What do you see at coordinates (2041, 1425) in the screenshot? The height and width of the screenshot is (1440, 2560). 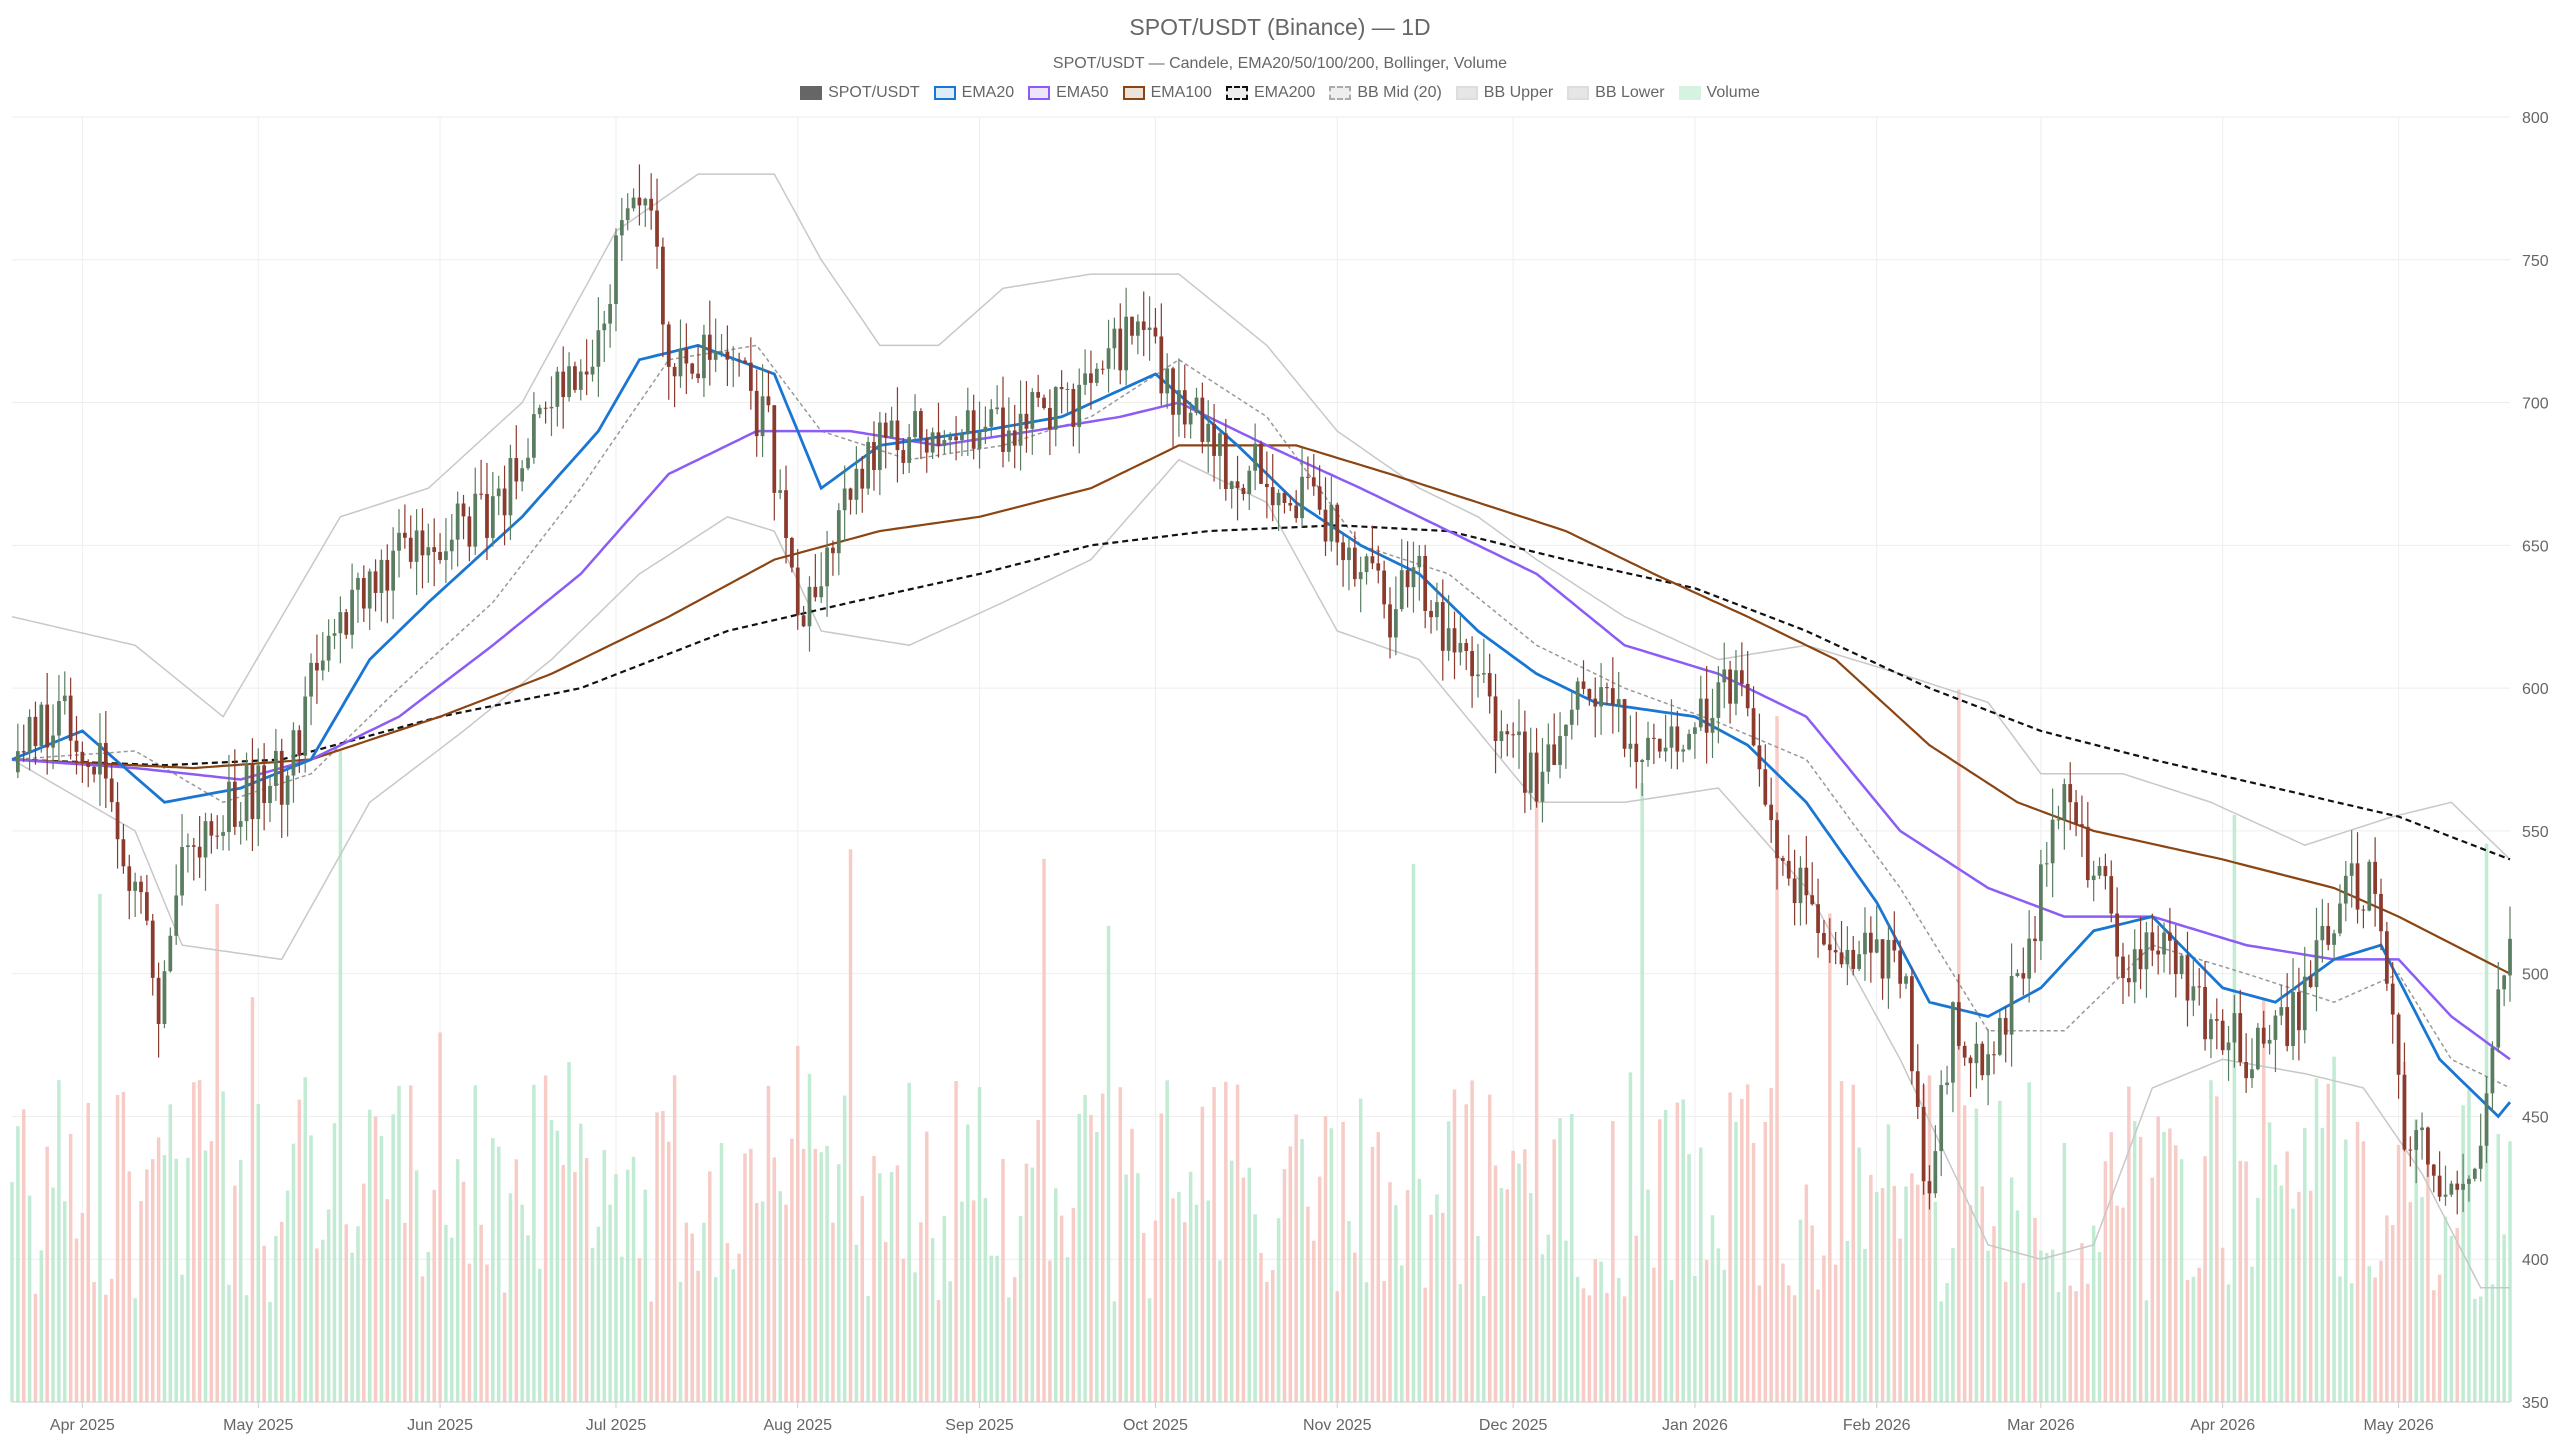 I see `x-tick-label: Mar 2026` at bounding box center [2041, 1425].